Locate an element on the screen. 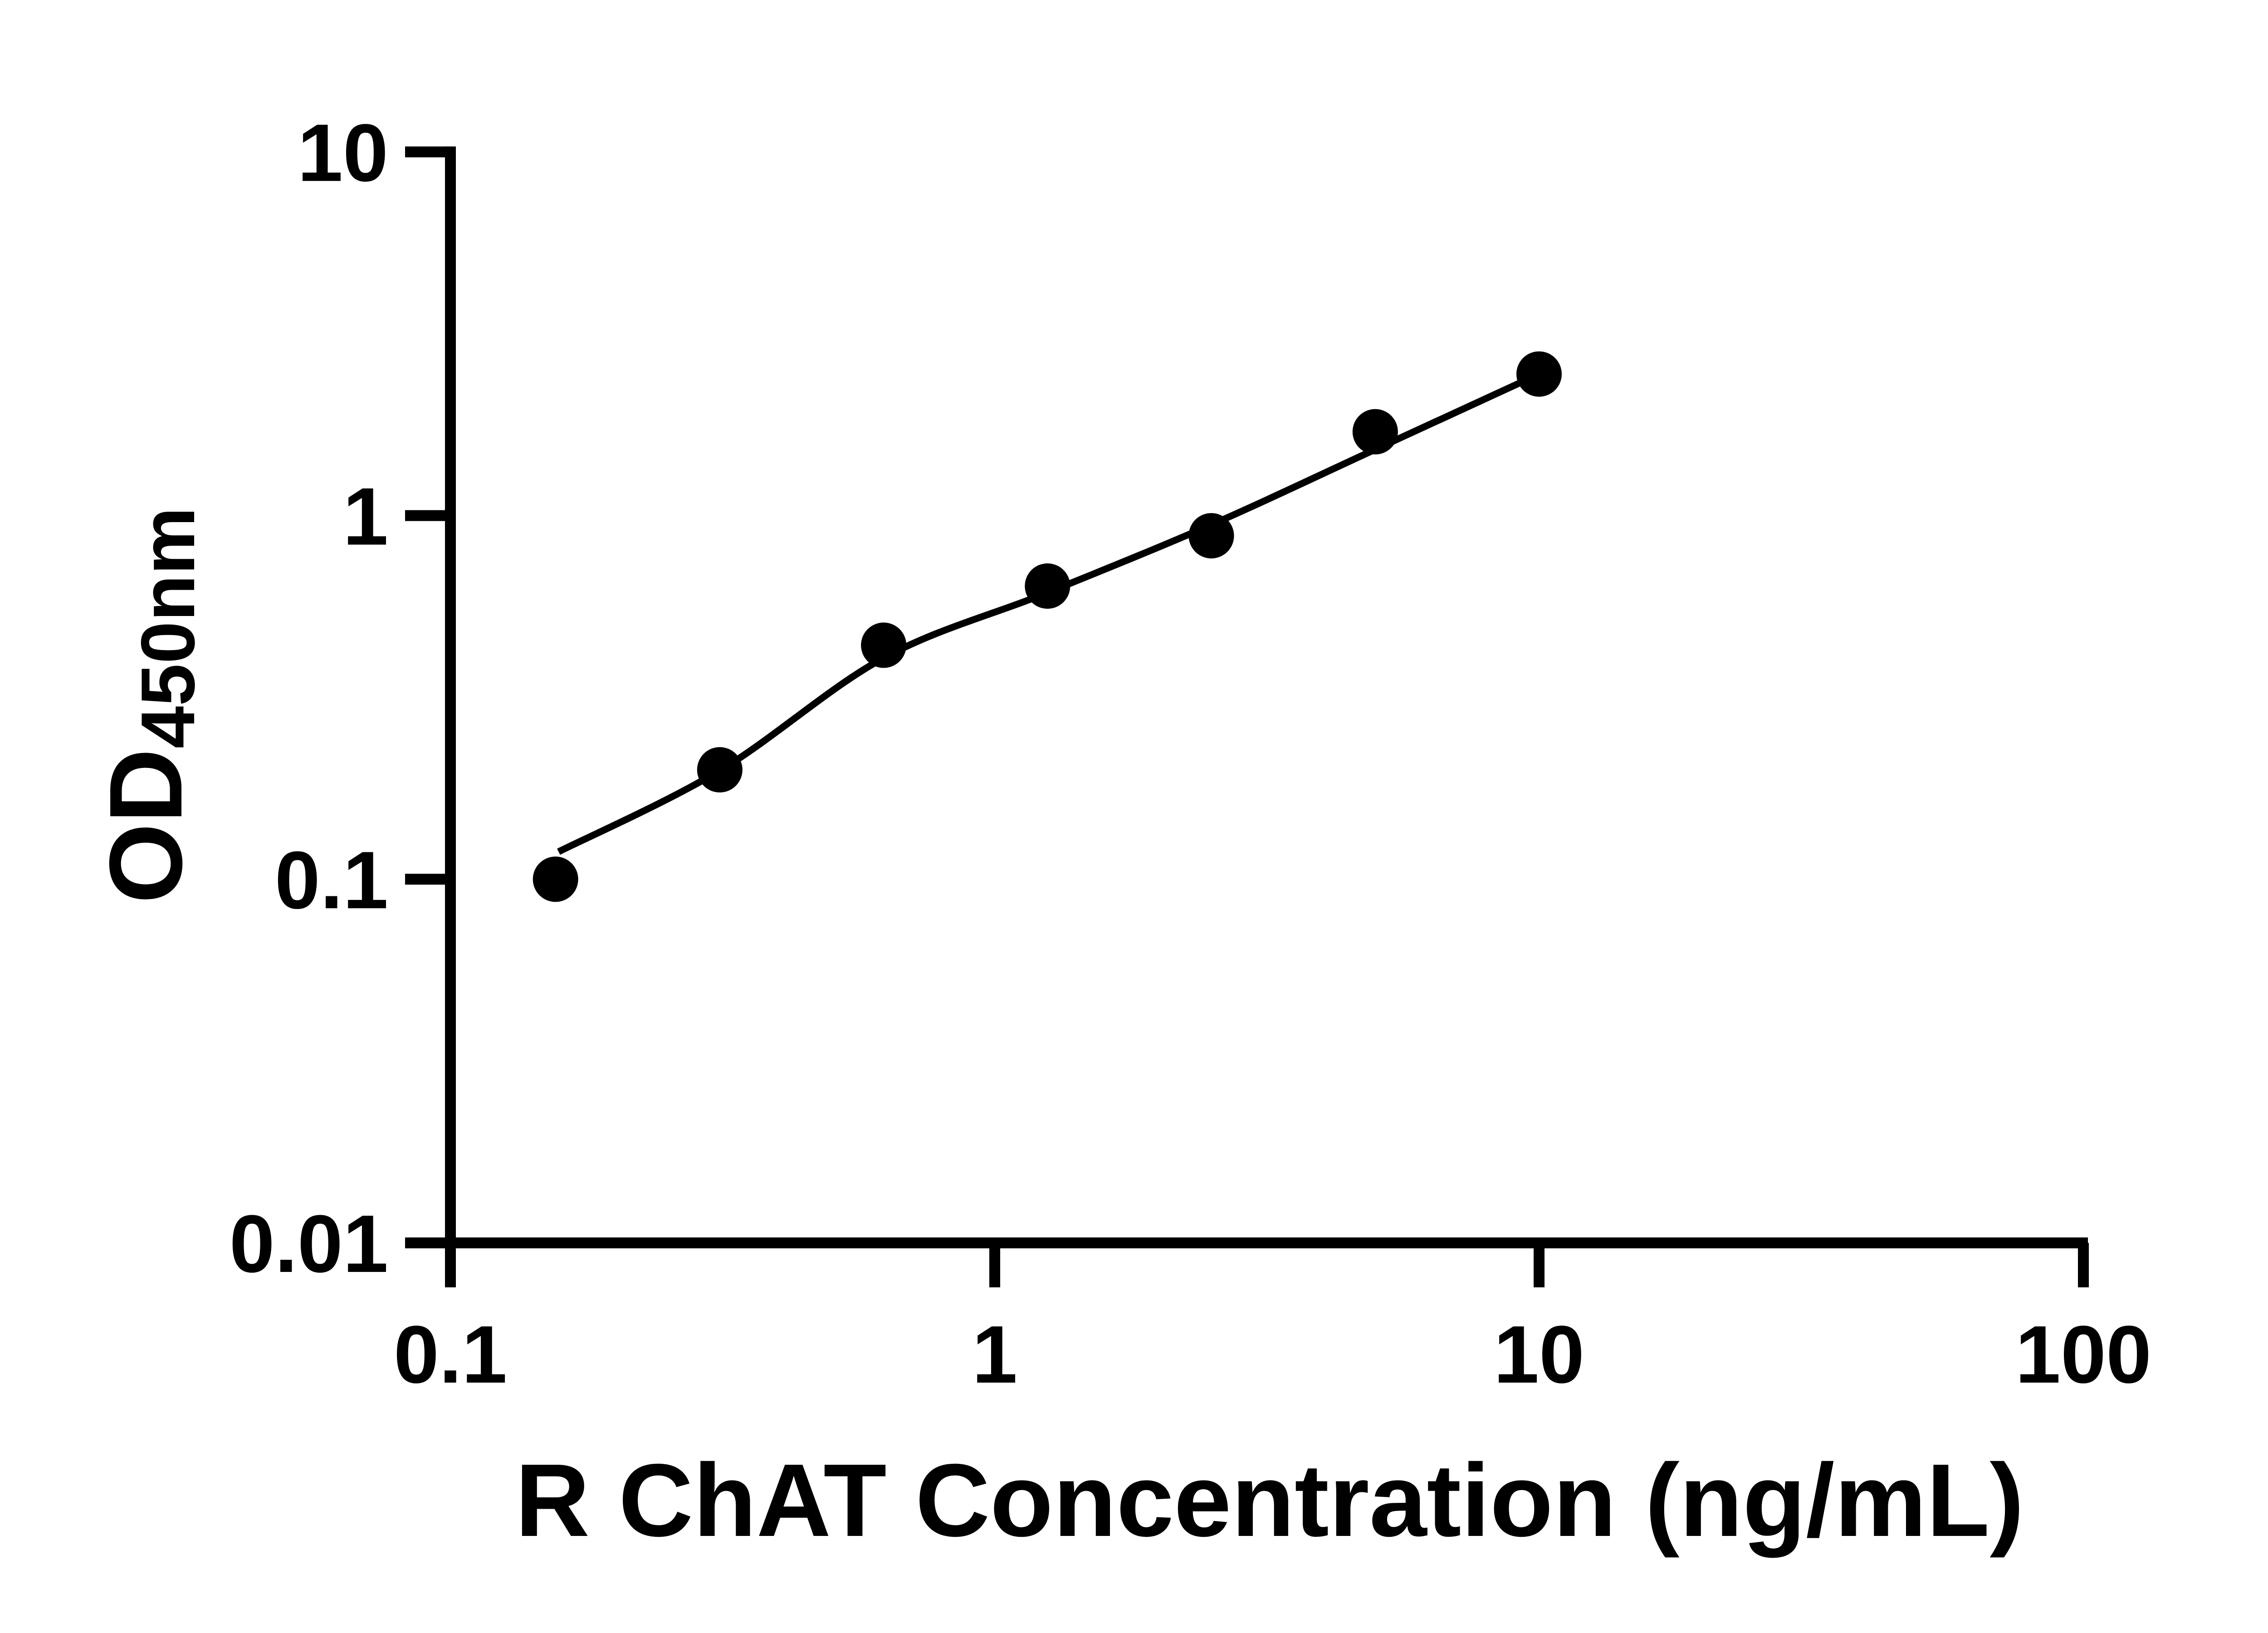 This screenshot has height=1633, width=2268. y-tick-label: 10 is located at coordinates (343, 153).